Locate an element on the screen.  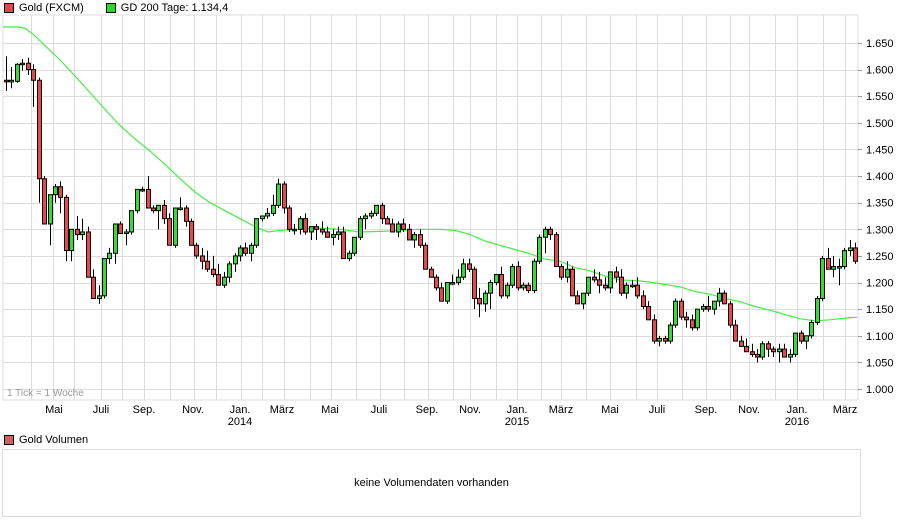
y-tick-label: 1.600 is located at coordinates (880, 71).